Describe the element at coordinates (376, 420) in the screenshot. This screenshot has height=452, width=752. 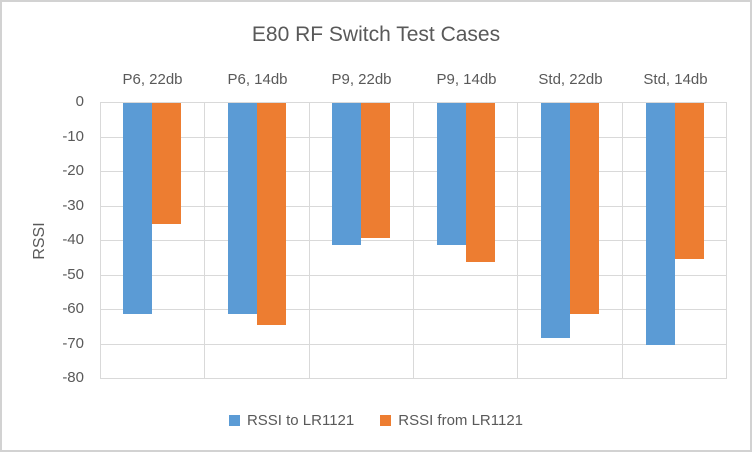
I see `legend: RSSI to LR1121 RSSI from LR1121` at that location.